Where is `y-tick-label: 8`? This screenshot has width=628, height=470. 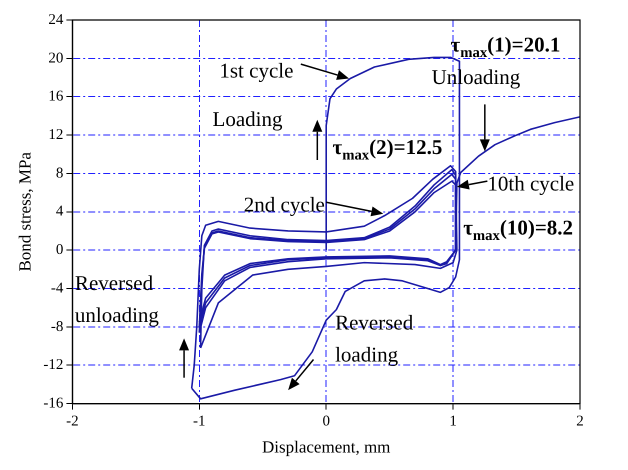
y-tick-label: 8 is located at coordinates (60, 173).